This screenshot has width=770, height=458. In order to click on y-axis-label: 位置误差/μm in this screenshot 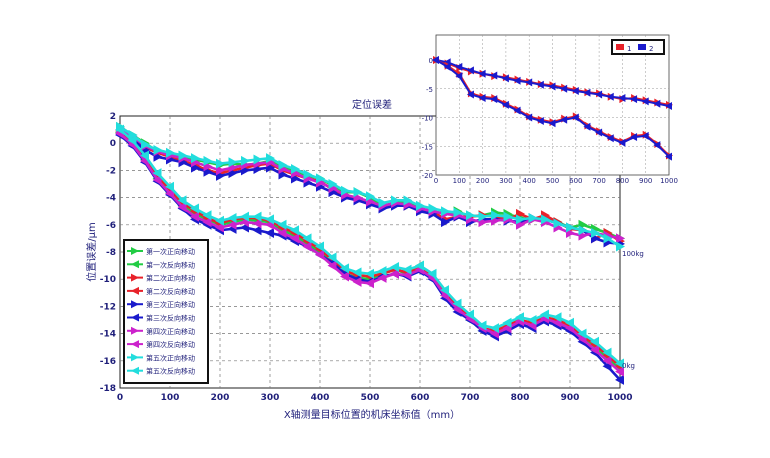, I will do `click(91, 251)`.